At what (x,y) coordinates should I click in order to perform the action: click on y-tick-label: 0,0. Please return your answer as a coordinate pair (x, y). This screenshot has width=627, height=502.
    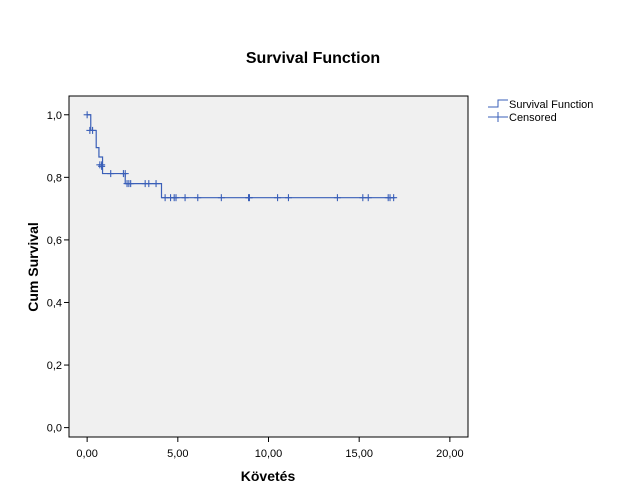
    Looking at the image, I should click on (54, 429).